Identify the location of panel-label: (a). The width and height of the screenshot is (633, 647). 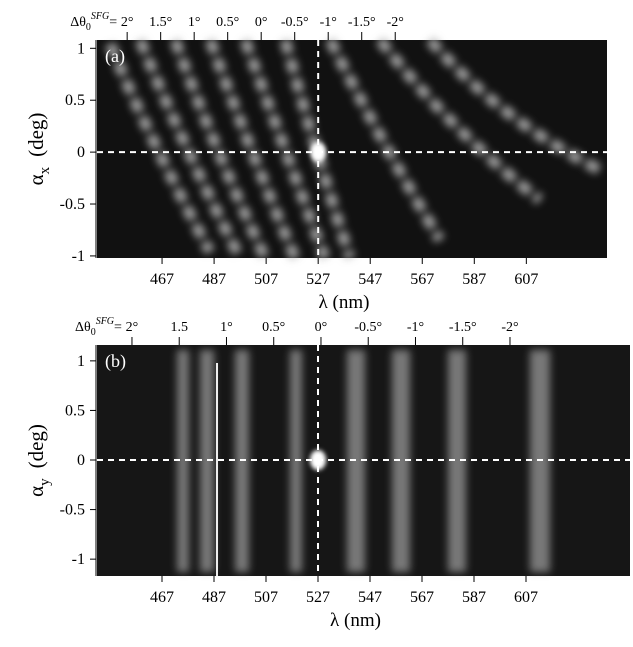
(115, 56).